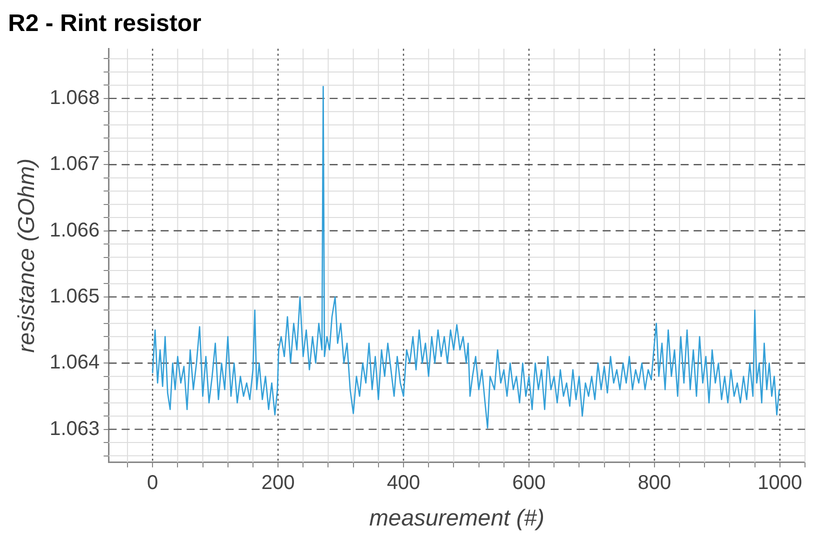 This screenshot has height=543, width=815. I want to click on x-tick-label: 400, so click(403, 483).